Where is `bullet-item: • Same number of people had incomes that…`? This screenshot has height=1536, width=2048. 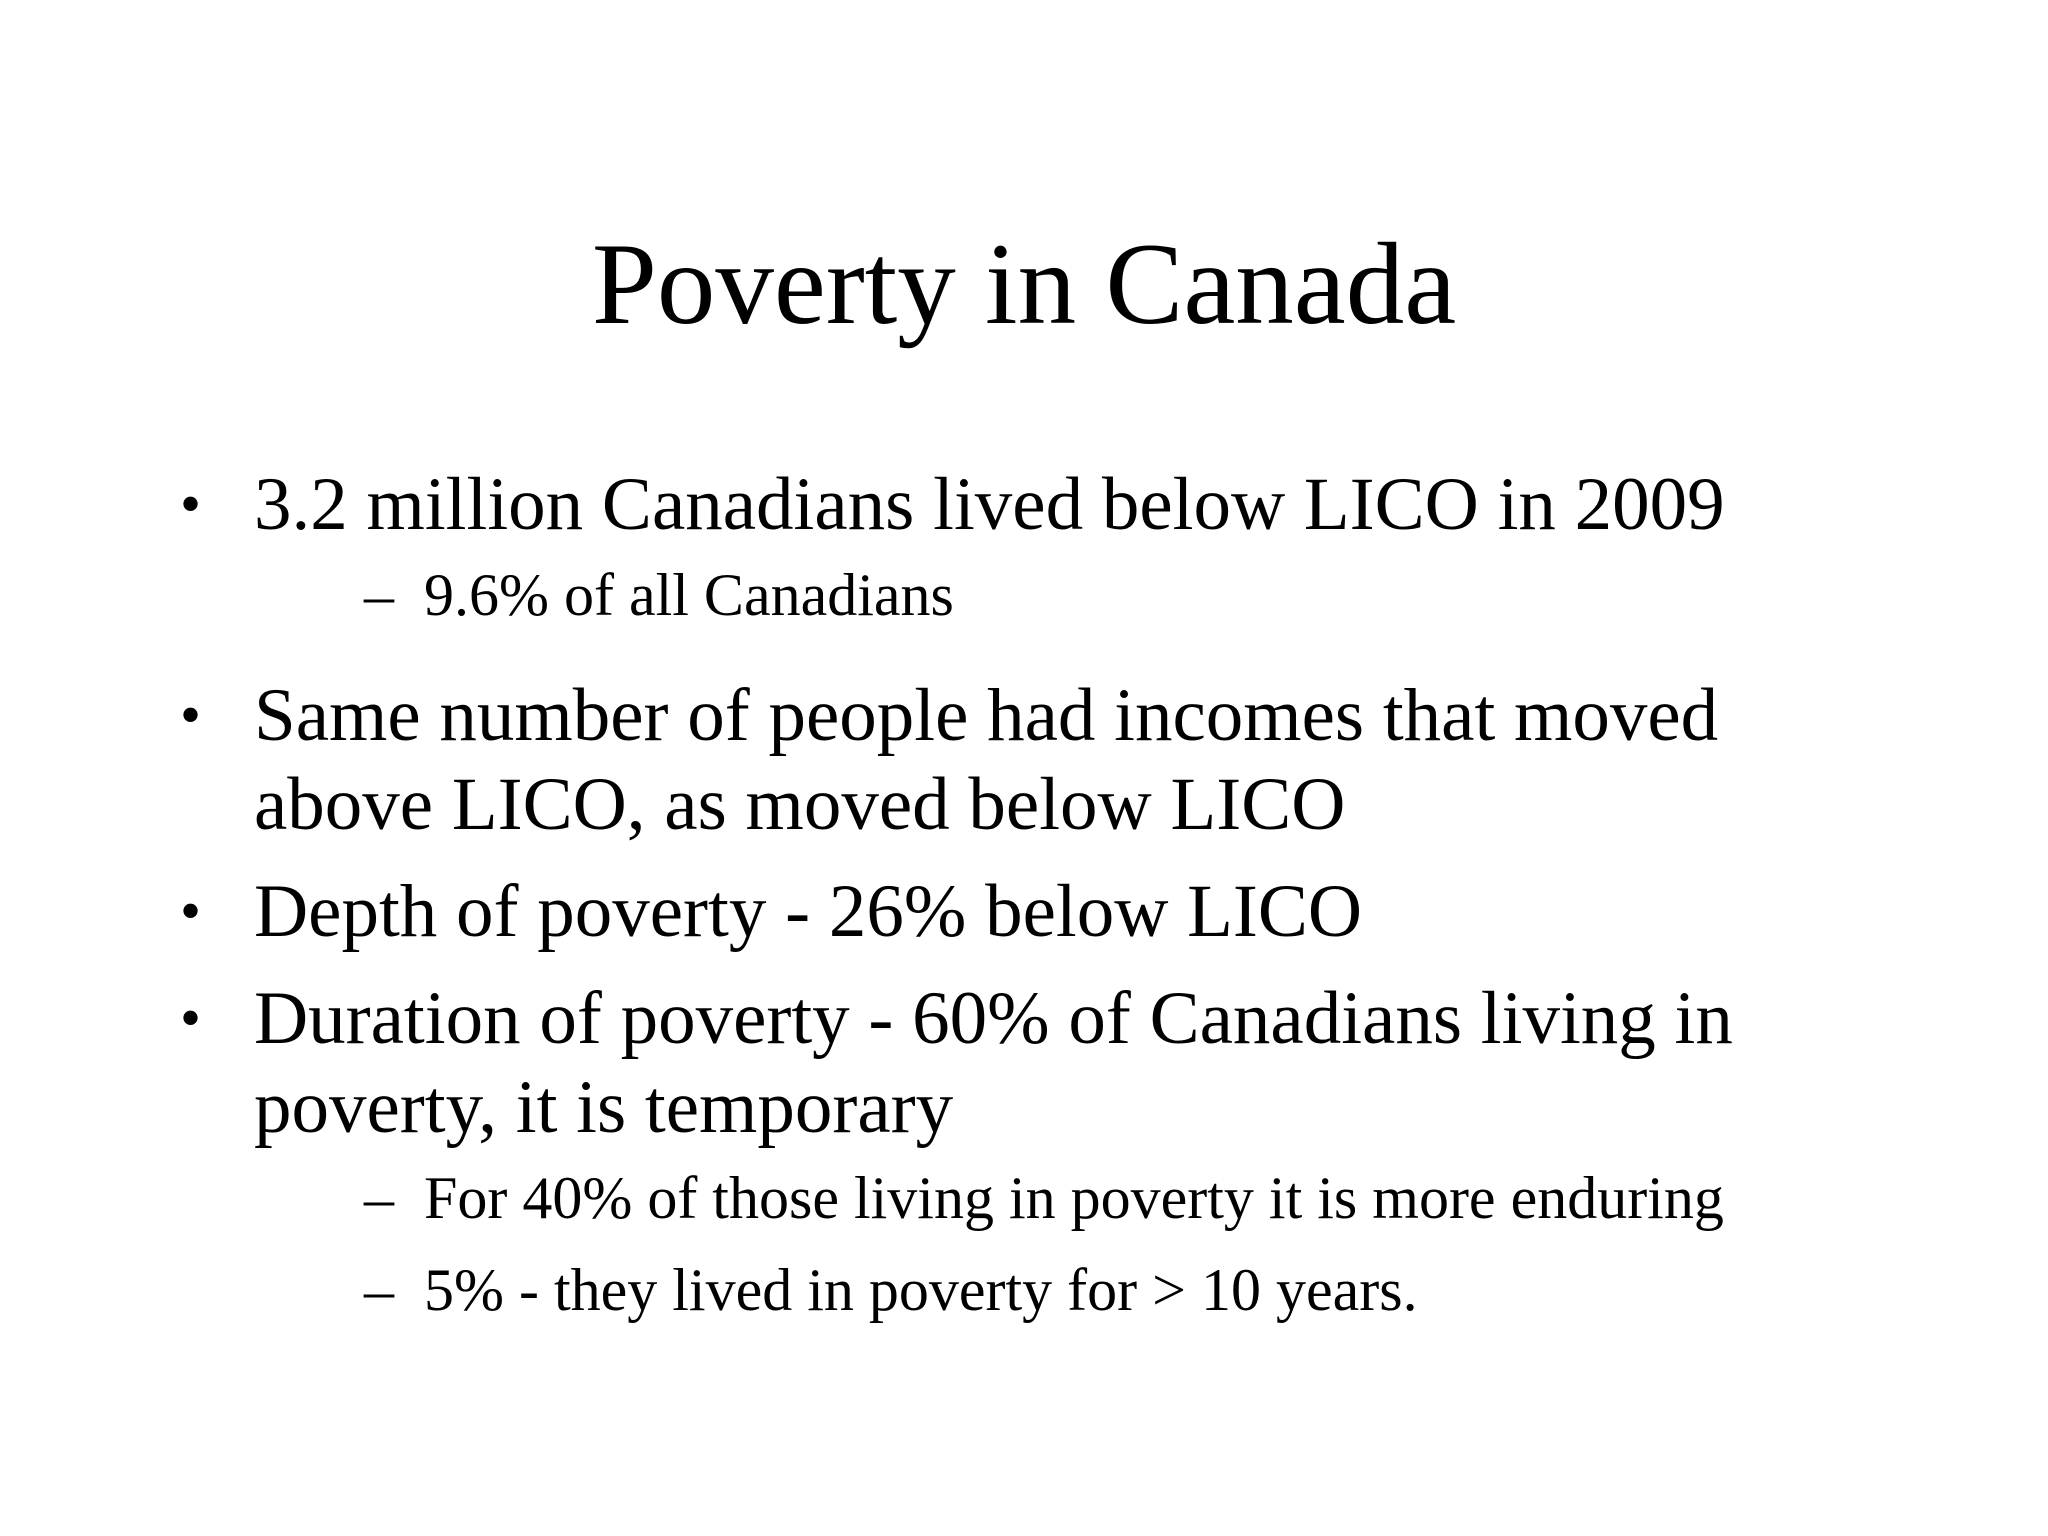 bullet-item: • Same number of people had incomes that… is located at coordinates (1070, 760).